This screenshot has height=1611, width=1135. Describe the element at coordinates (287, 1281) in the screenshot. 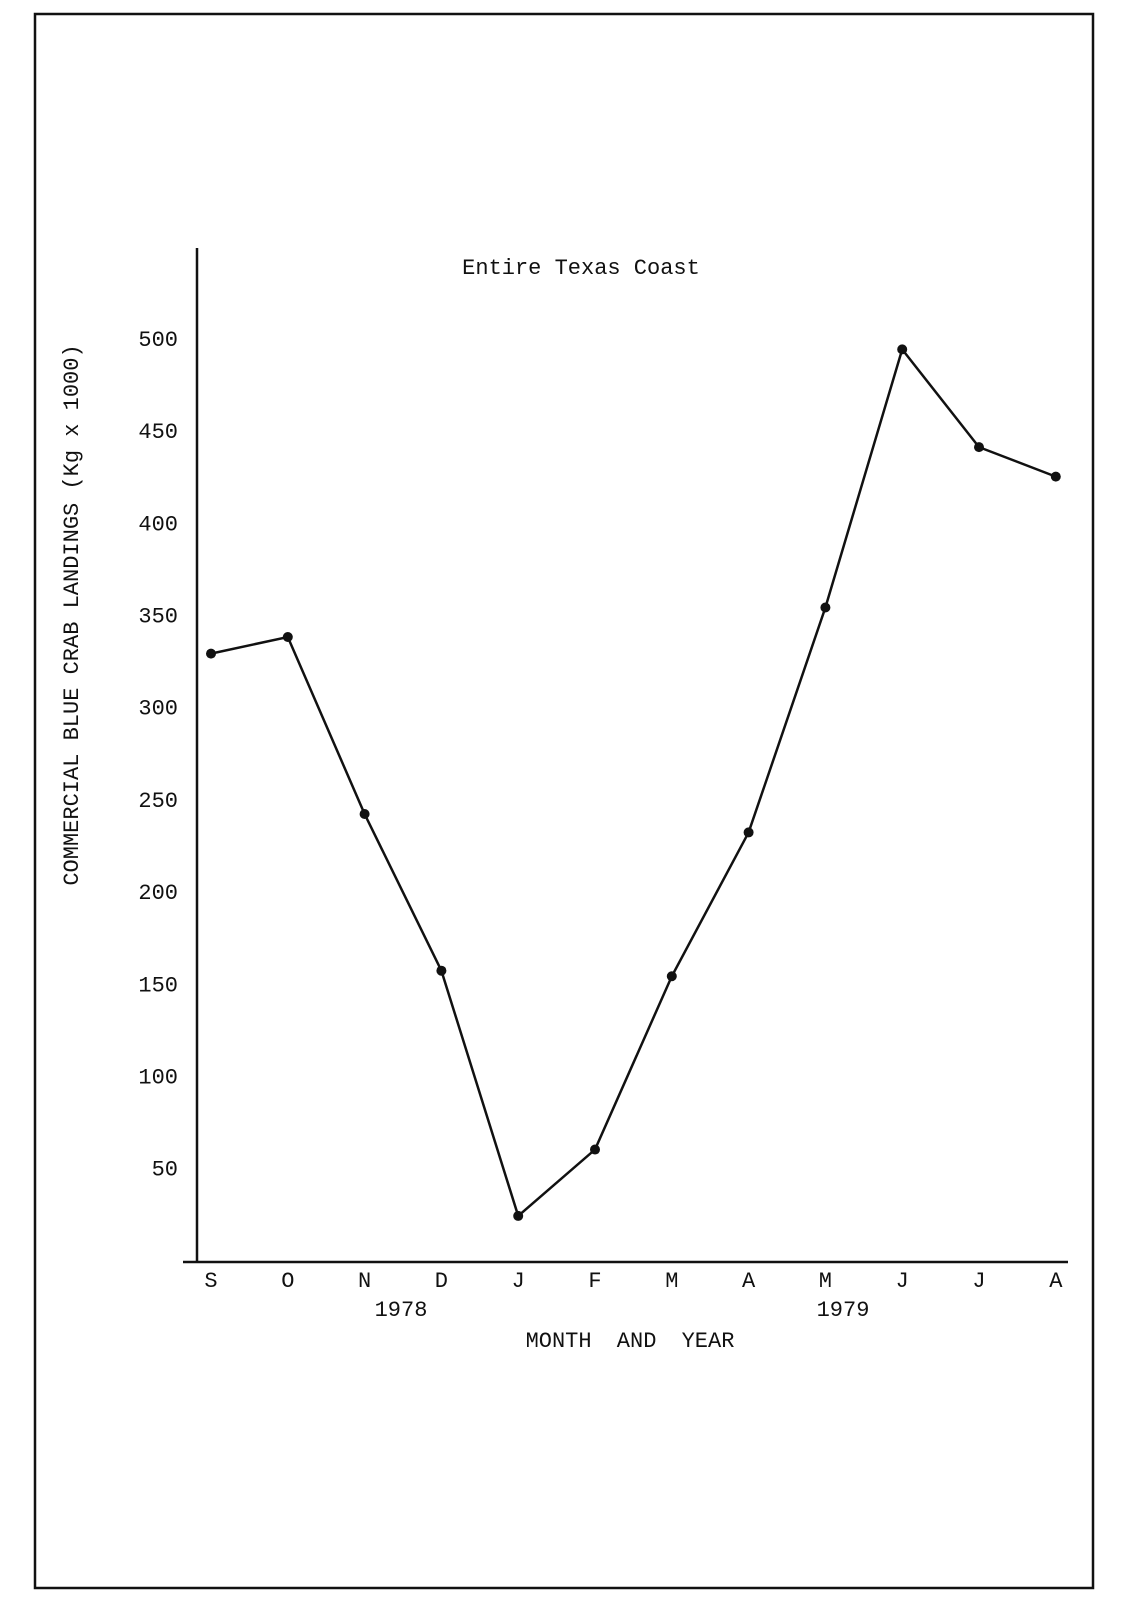

I see `x-tick-label: O` at that location.